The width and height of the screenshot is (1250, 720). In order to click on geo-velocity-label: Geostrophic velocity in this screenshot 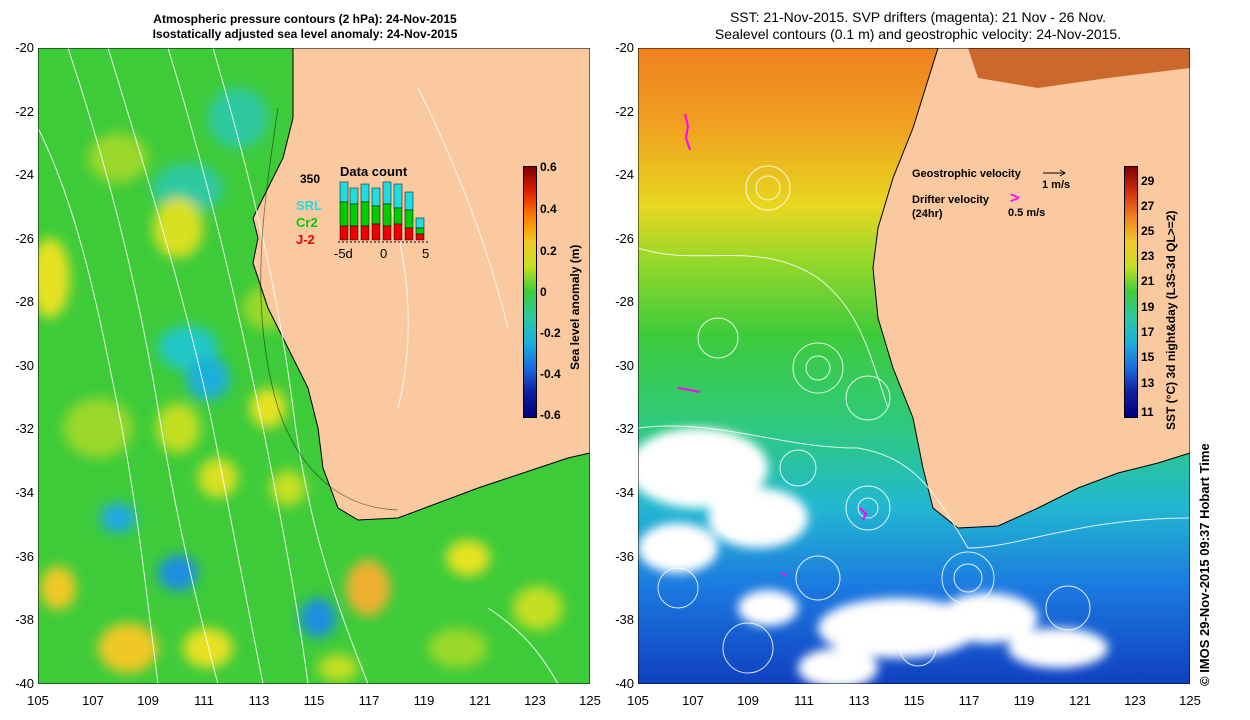, I will do `click(966, 174)`.